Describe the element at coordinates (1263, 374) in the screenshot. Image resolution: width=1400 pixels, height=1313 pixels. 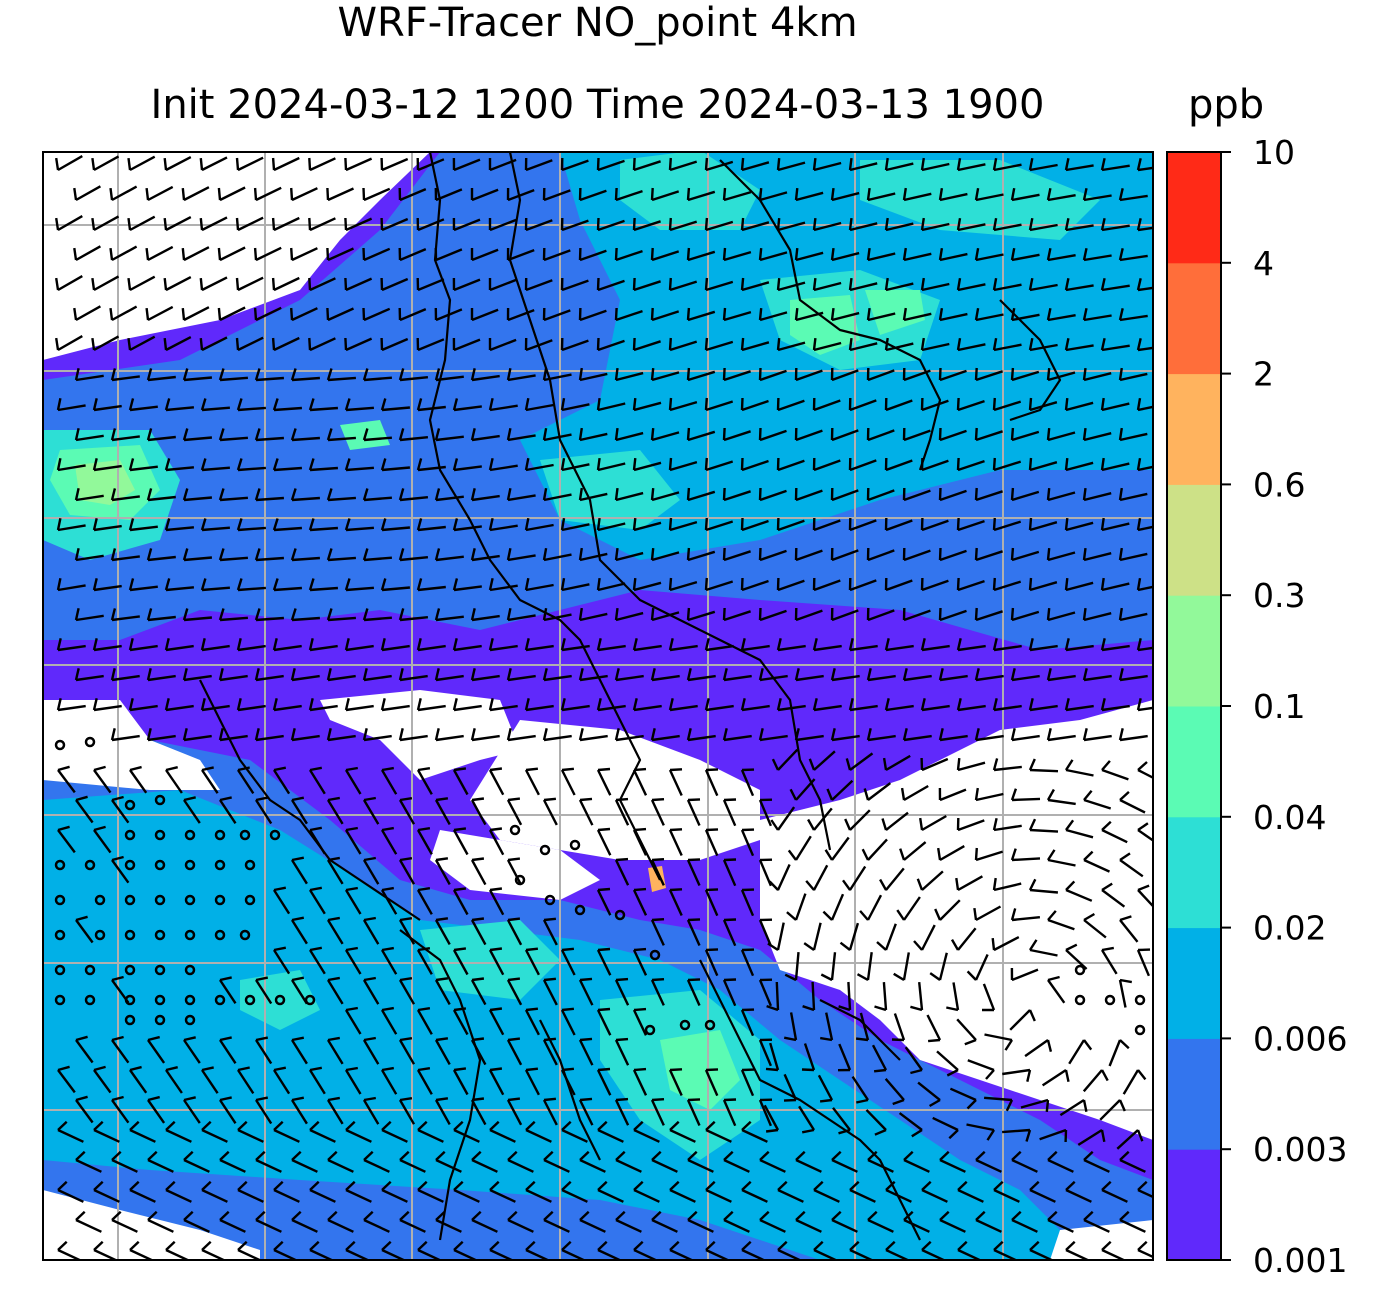
I see `colorbar-tick-label: 2` at that location.